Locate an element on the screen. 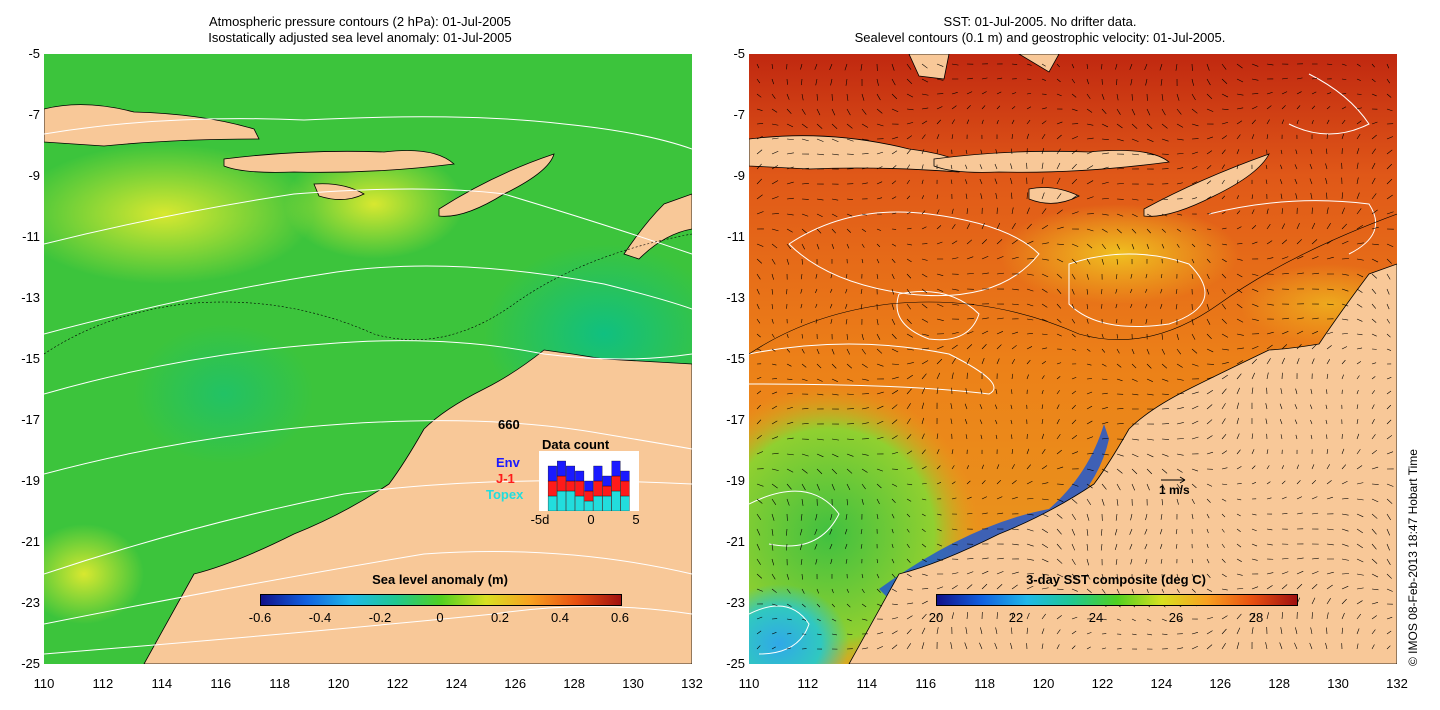  left-colorbar-tick: -0.6 is located at coordinates (260, 617).